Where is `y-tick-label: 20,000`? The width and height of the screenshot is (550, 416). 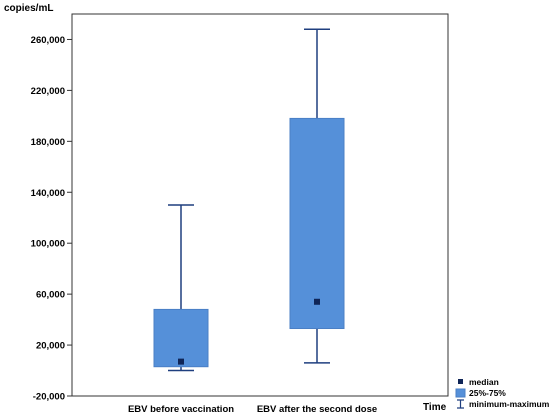 y-tick-label: 20,000 is located at coordinates (50, 346).